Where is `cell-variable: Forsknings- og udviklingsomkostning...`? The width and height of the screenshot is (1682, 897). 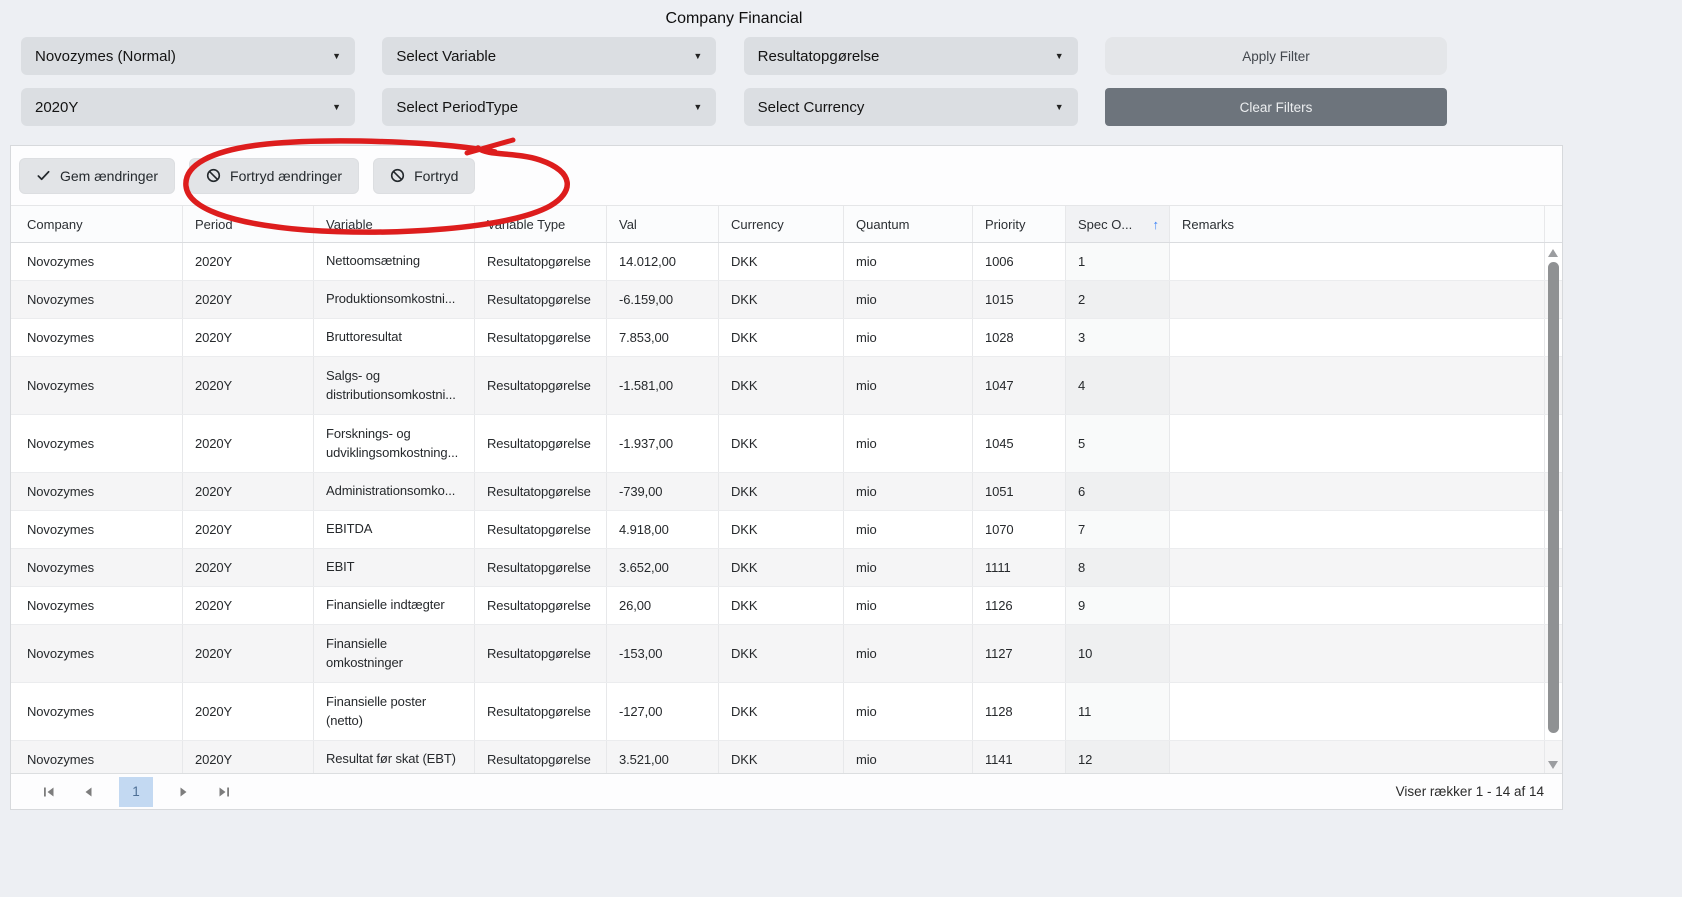
cell-variable: Forsknings- og udviklingsomkostning... is located at coordinates (394, 443).